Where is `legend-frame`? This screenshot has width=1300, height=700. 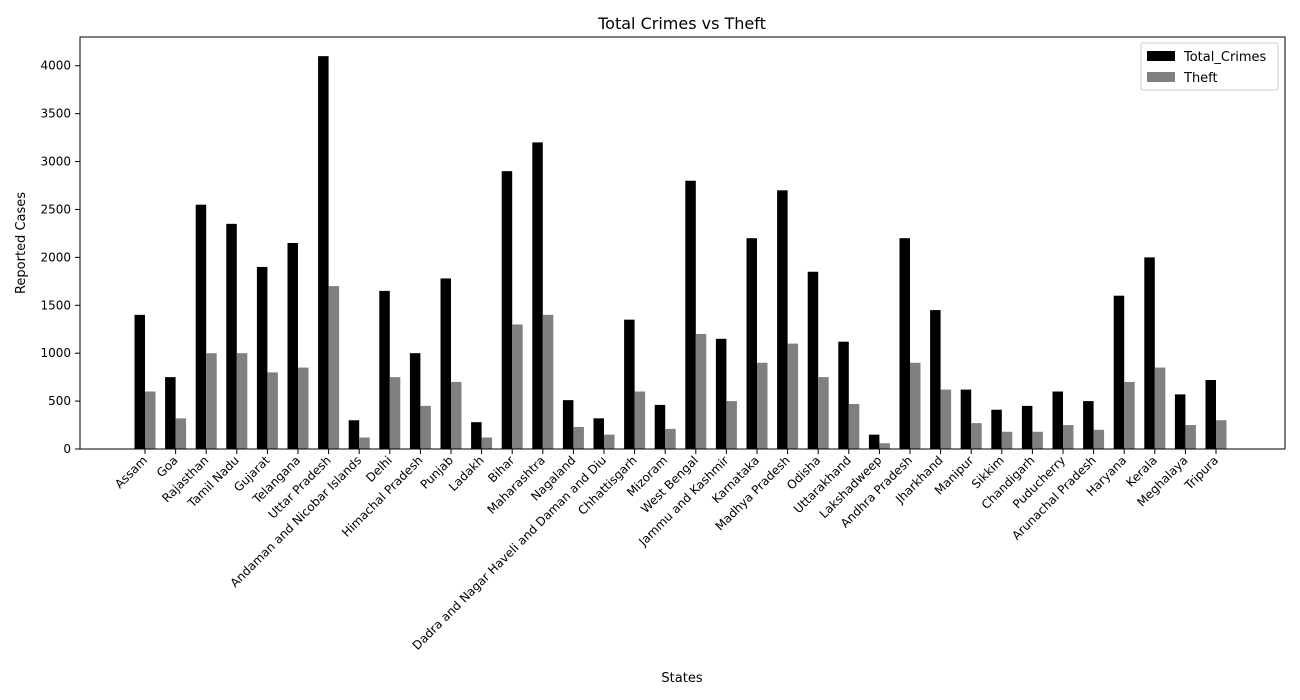 legend-frame is located at coordinates (1209, 66).